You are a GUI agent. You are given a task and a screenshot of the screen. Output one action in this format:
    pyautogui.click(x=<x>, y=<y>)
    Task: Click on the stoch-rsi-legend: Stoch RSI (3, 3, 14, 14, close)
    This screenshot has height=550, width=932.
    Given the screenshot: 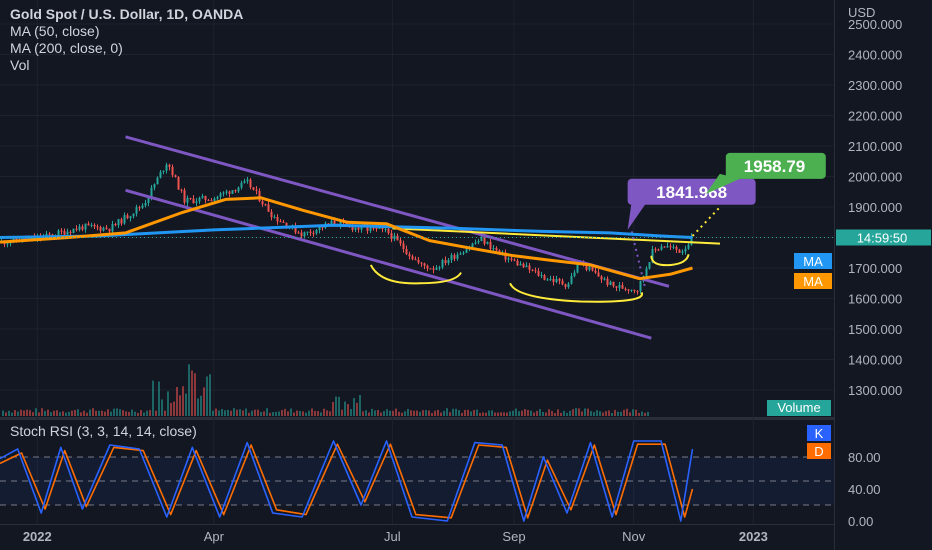 What is the action you would take?
    pyautogui.click(x=103, y=431)
    